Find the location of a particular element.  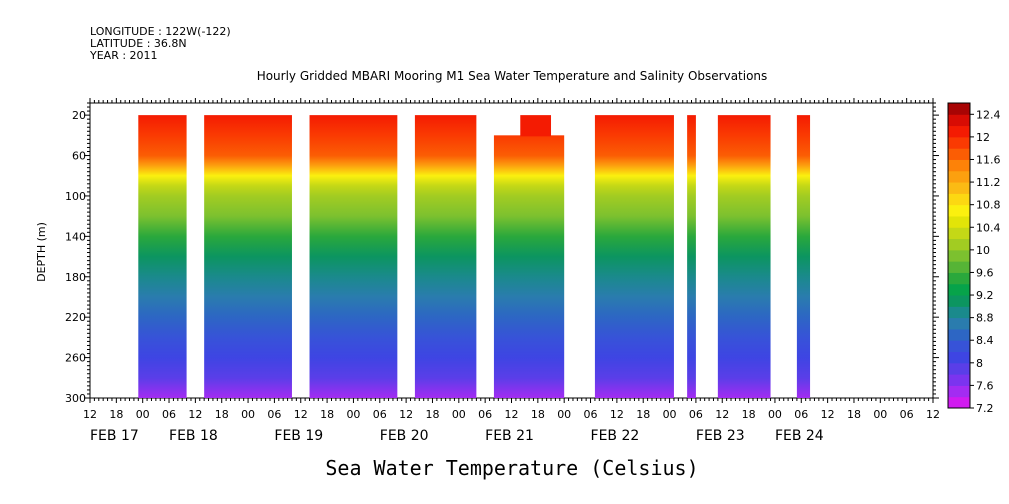

x-day-label: FEB 24 is located at coordinates (799, 436).